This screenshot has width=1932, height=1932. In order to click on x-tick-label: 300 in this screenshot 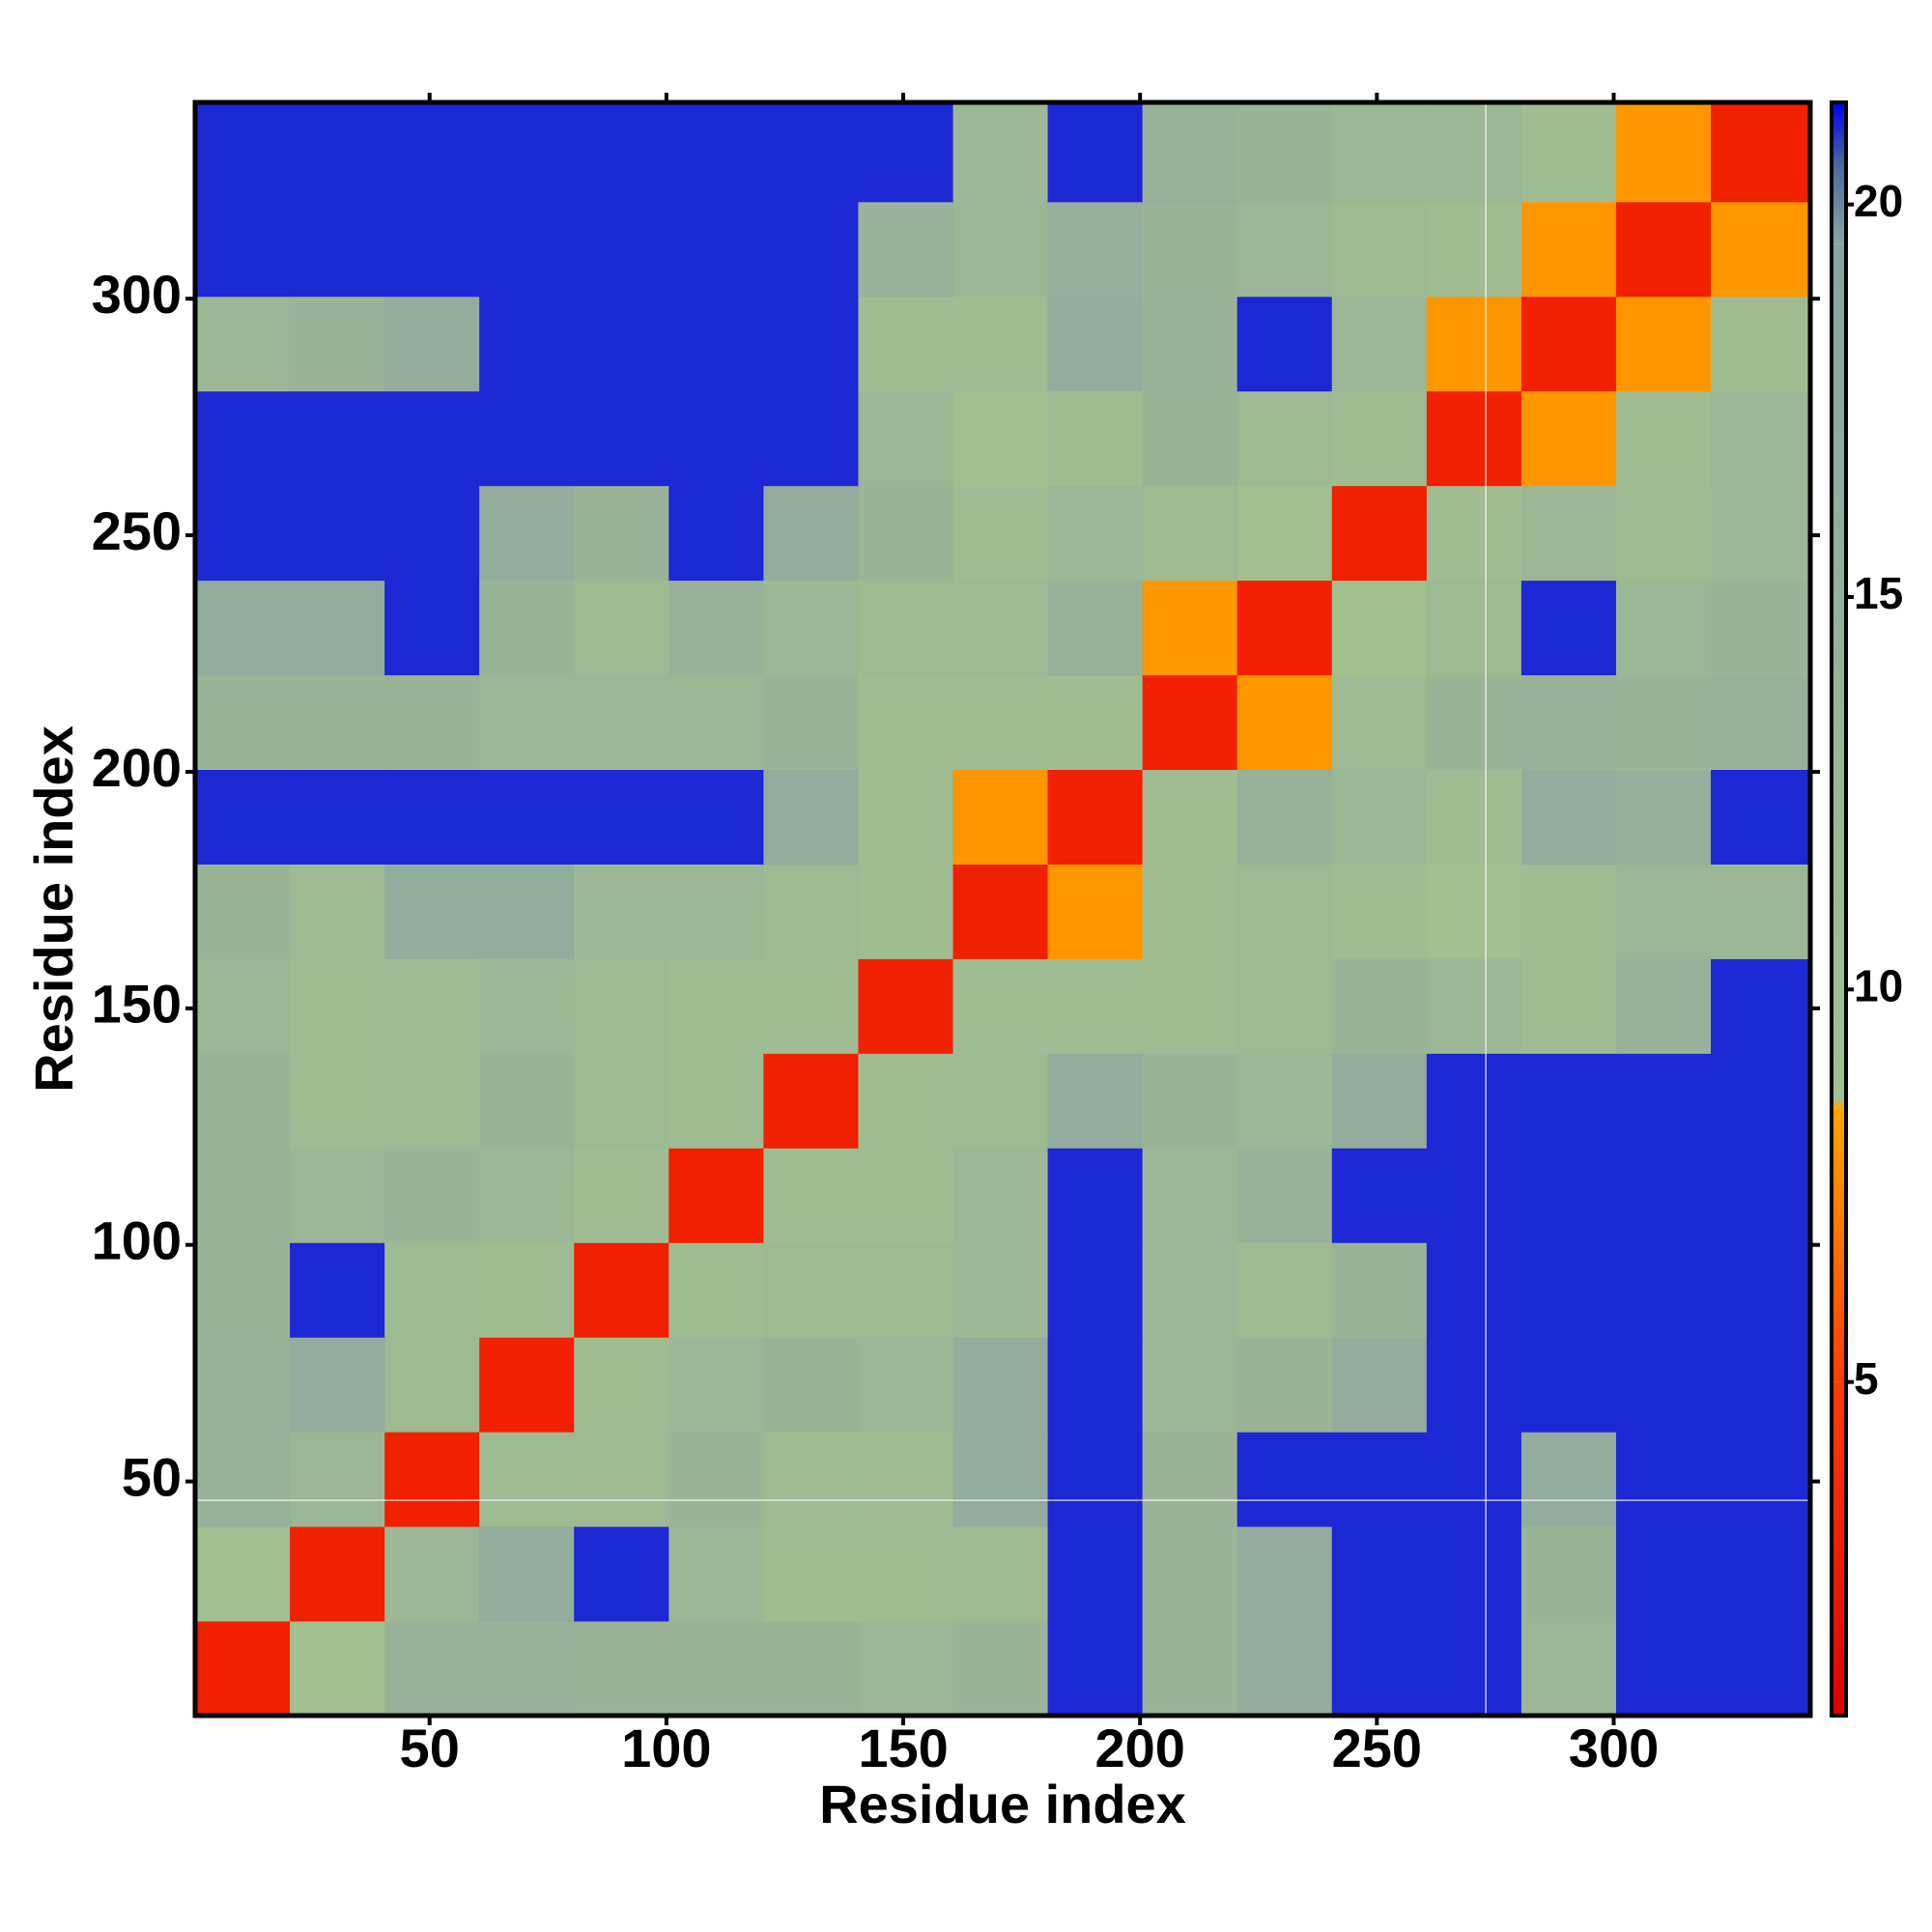, I will do `click(1614, 1748)`.